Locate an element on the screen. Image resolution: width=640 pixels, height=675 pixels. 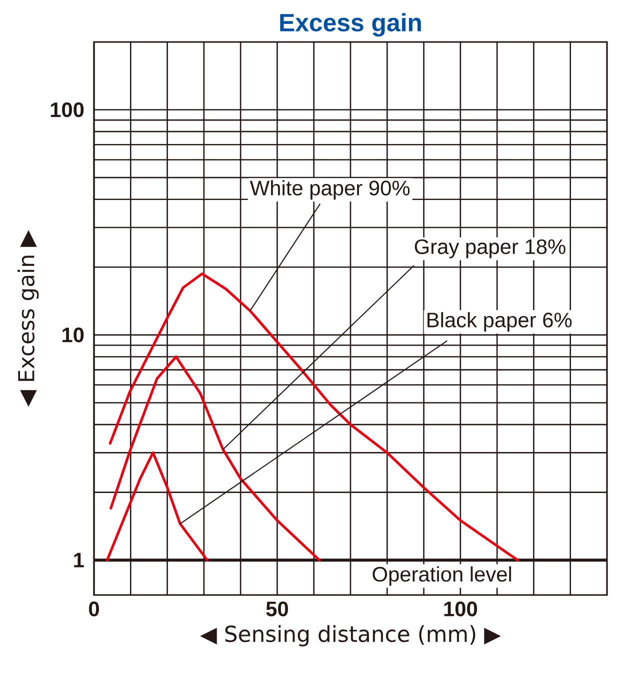
text: Gray paper 18% is located at coordinates (490, 248).